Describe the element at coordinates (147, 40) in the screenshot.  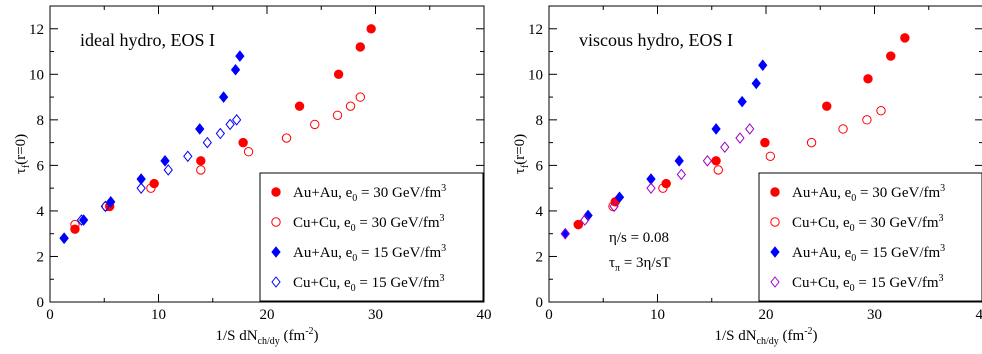
I see `panel-title: ideal hydro, EOS I` at that location.